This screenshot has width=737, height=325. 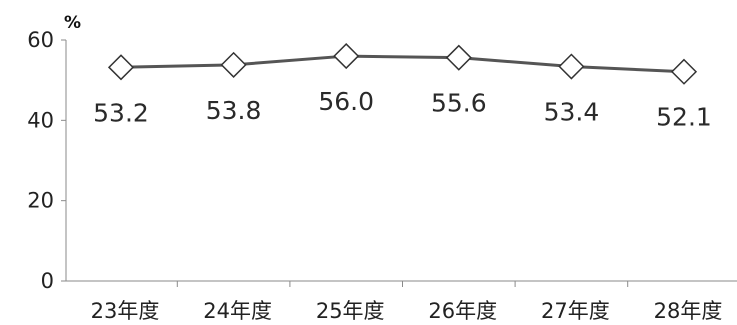 I want to click on x-tick-label: 27年度, so click(x=575, y=311).